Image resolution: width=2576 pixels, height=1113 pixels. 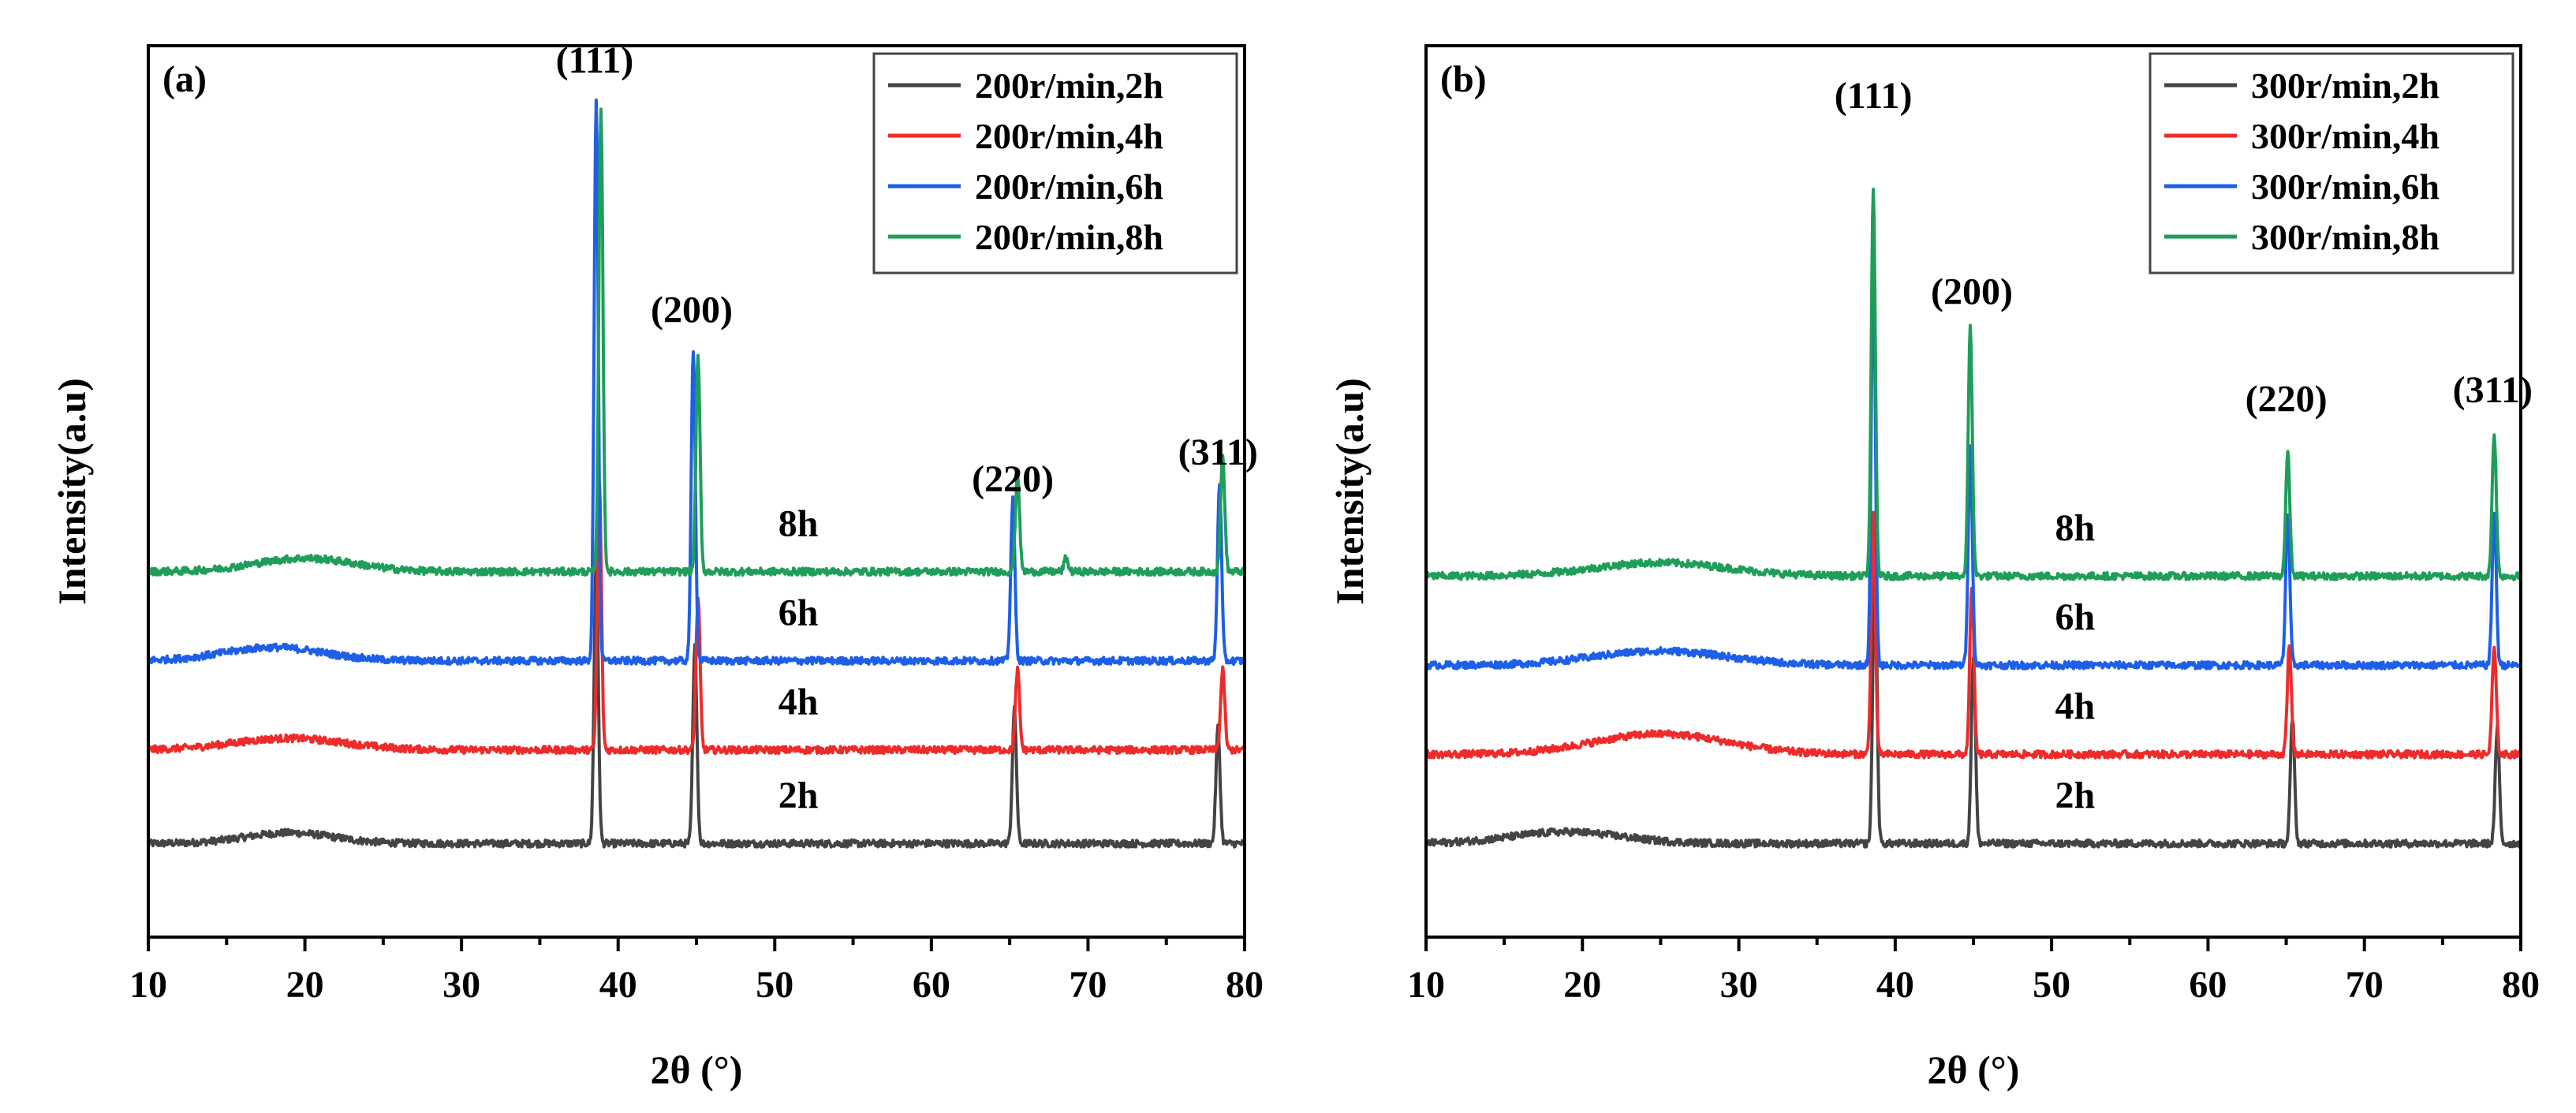 I want to click on legend-label-6h: 200r/min,6h, so click(x=1069, y=186).